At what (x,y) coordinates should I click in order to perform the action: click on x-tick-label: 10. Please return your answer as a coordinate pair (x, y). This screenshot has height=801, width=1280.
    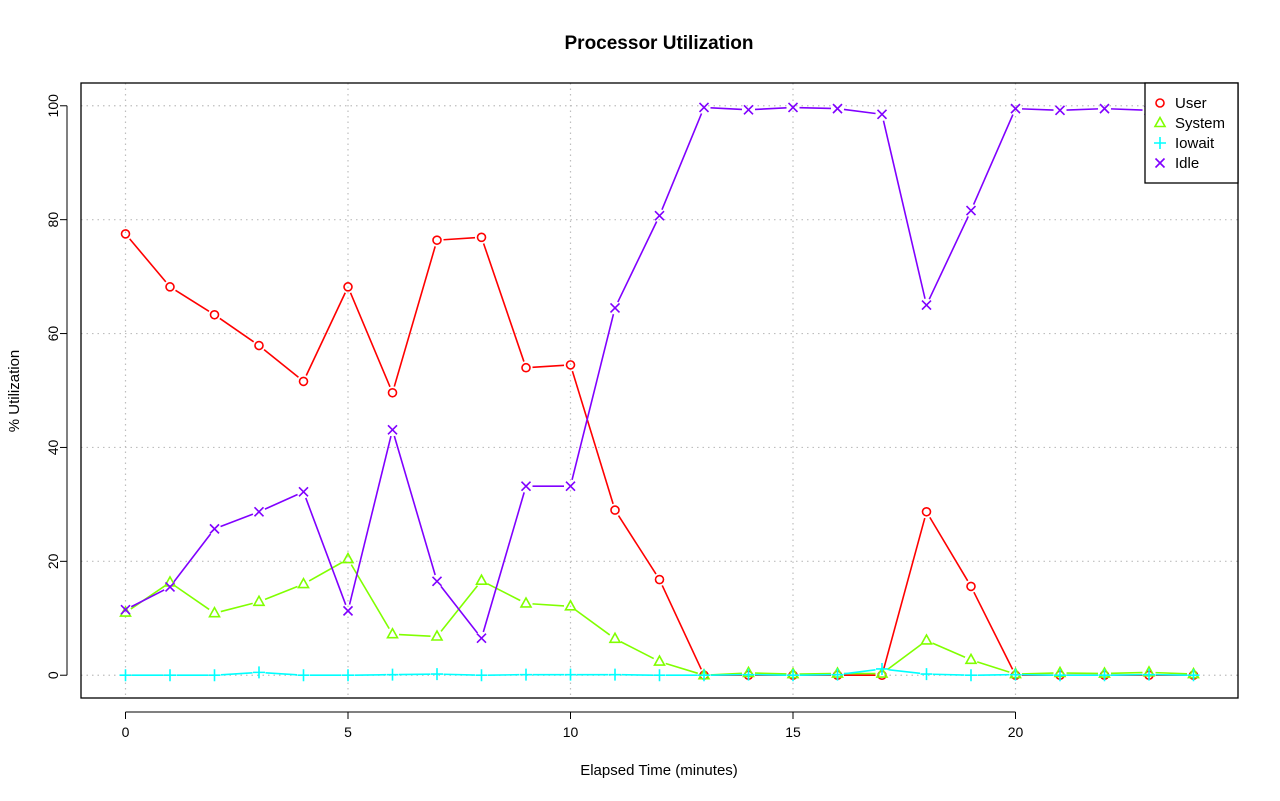
    Looking at the image, I should click on (571, 732).